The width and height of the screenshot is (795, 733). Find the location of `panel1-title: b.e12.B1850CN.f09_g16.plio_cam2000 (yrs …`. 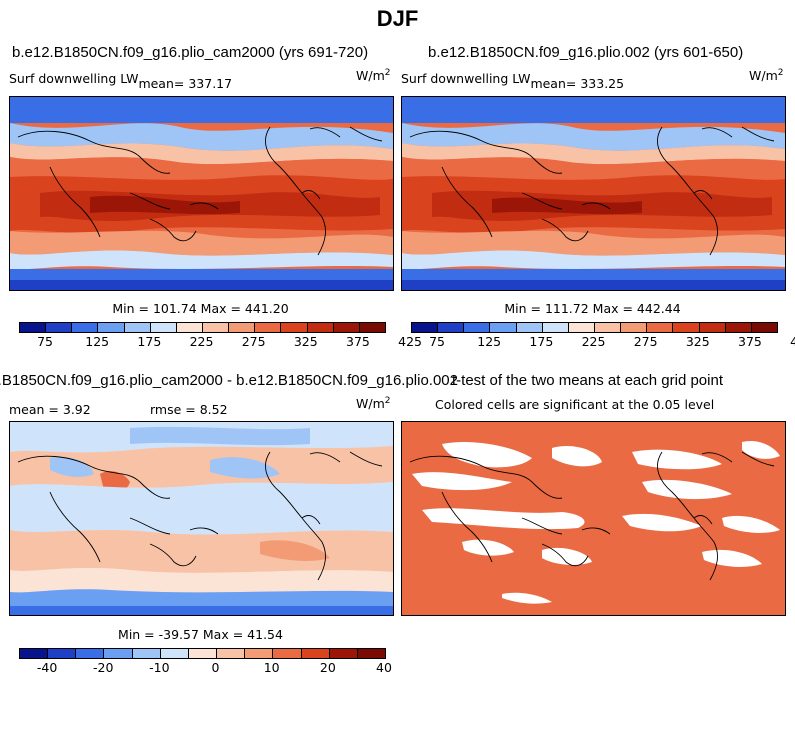

panel1-title: b.e12.B1850CN.f09_g16.plio_cam2000 (yrs … is located at coordinates (190, 52).